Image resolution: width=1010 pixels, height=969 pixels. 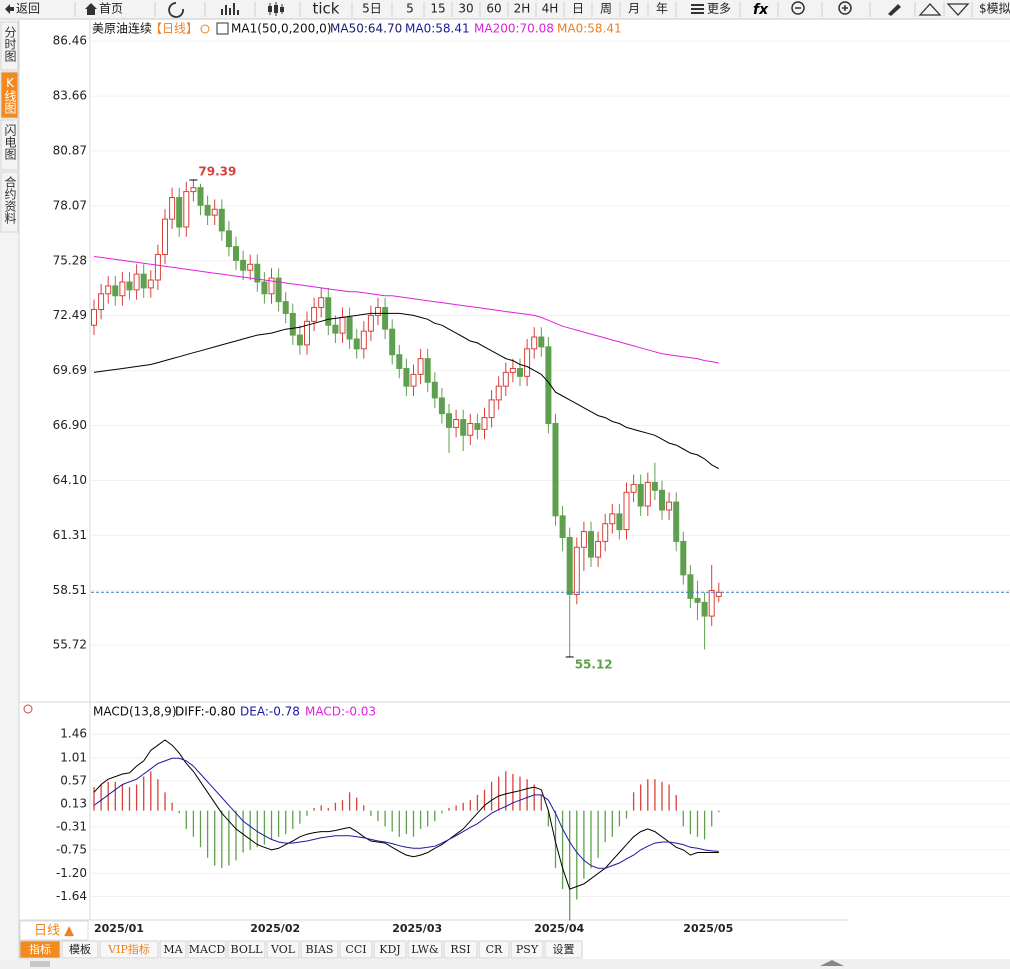 I want to click on indicator-icon, so click(x=222, y=28).